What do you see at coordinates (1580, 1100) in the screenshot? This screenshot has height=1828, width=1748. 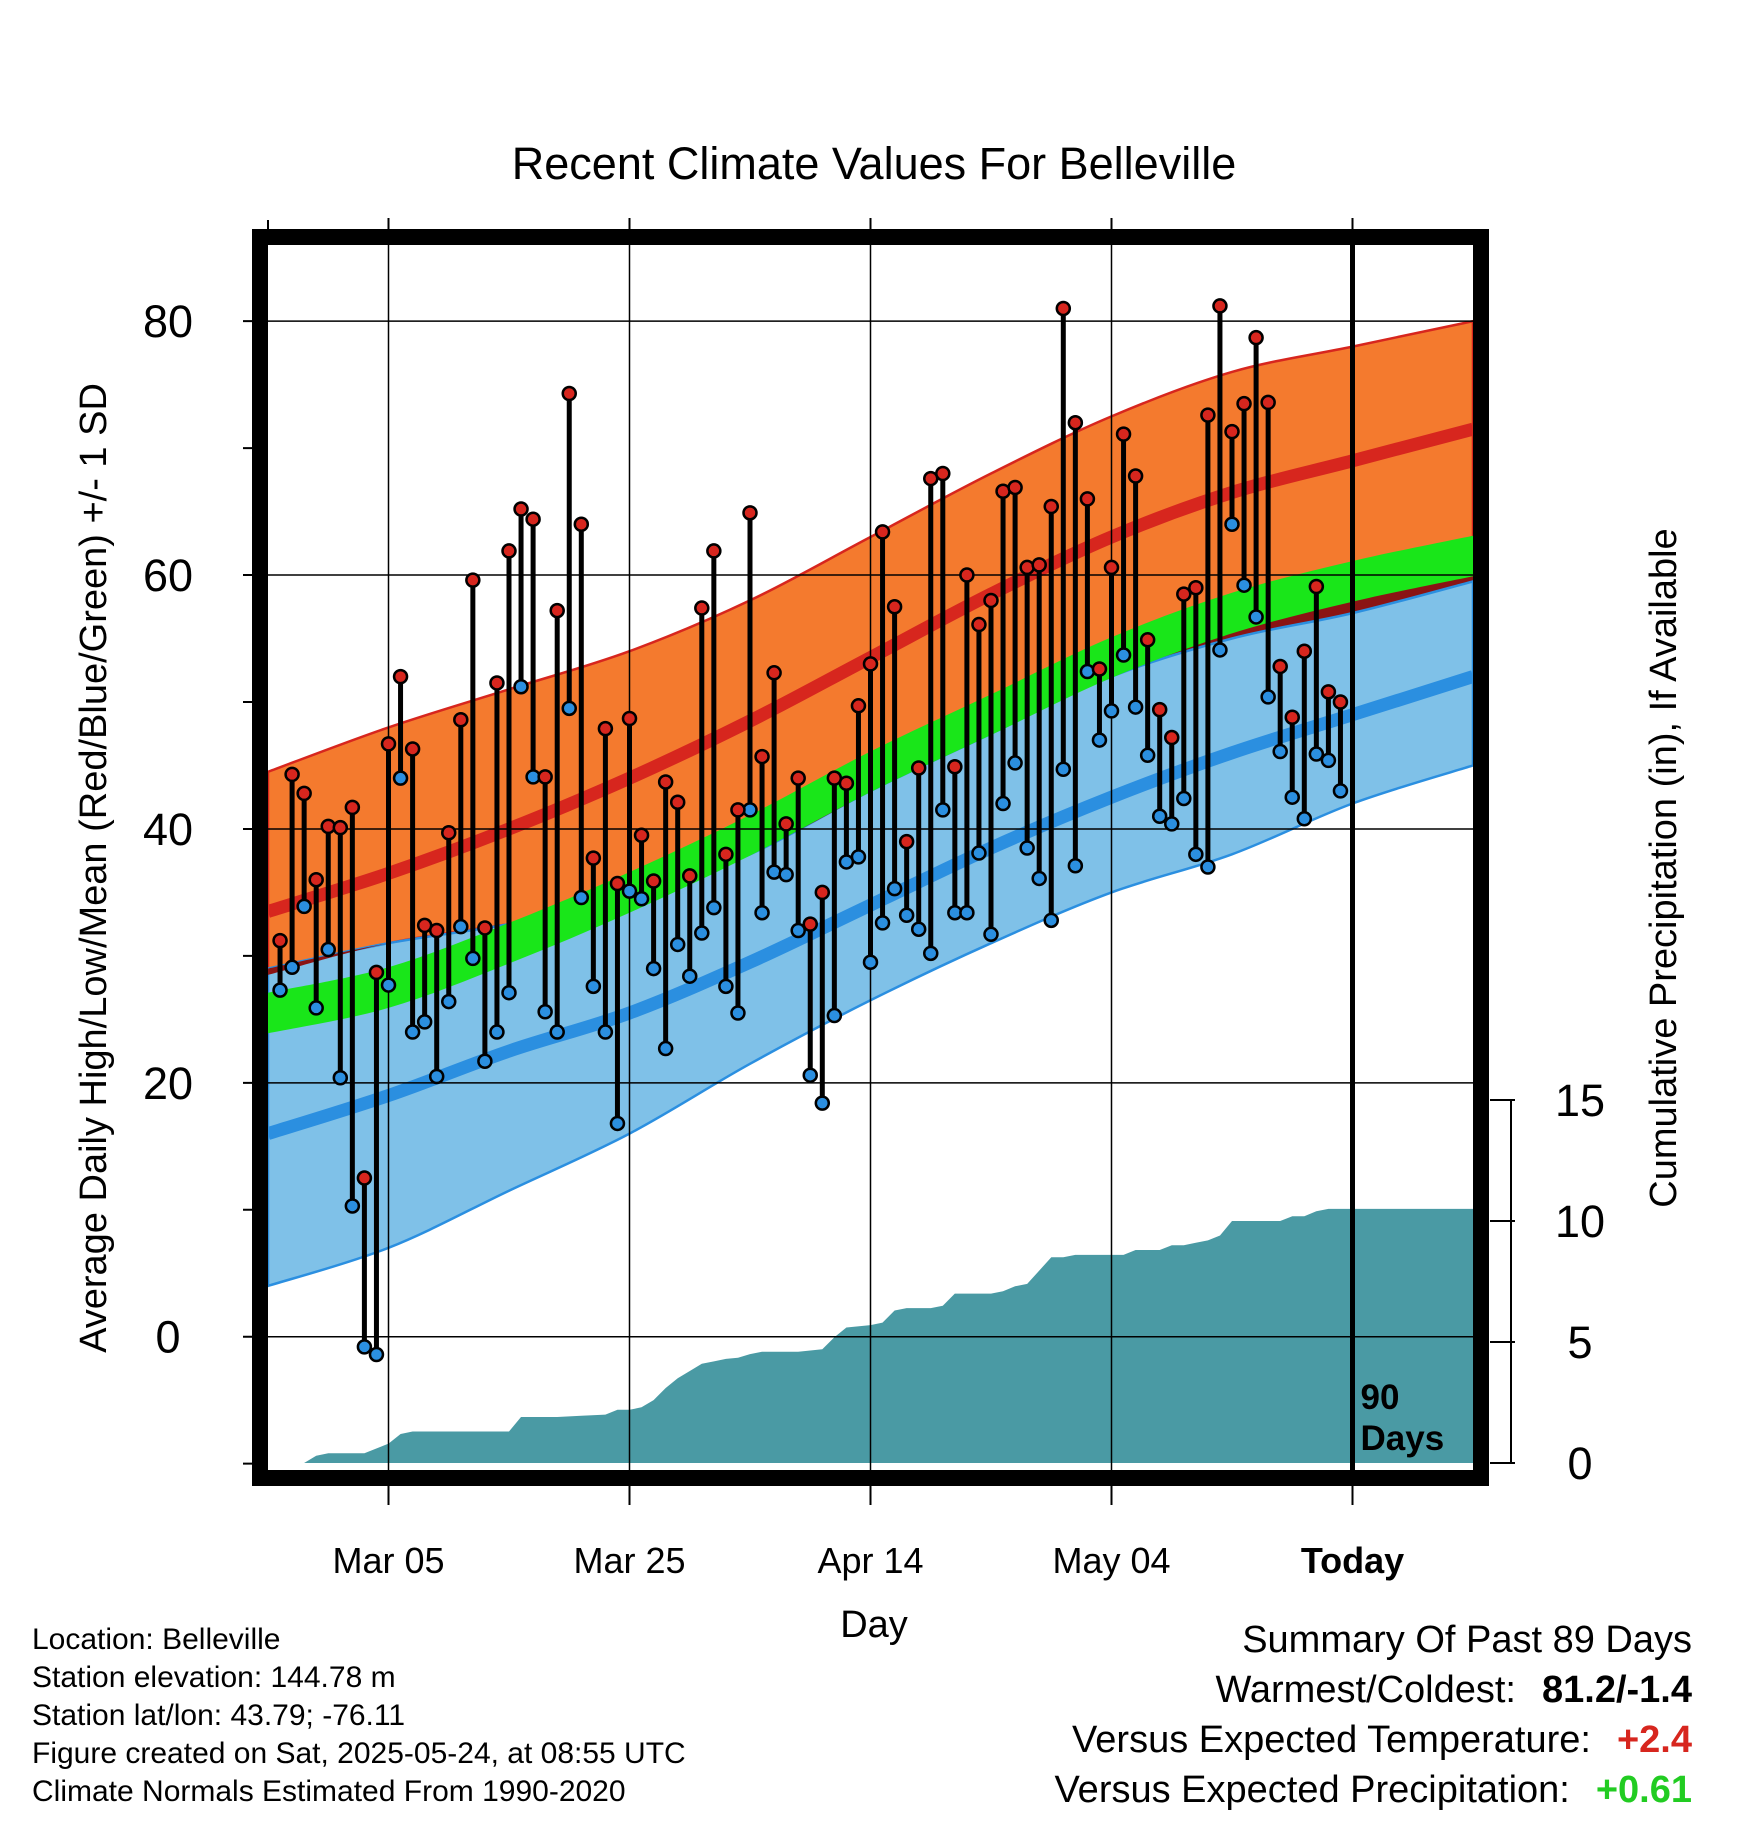 I see `right-tick-label: 15` at bounding box center [1580, 1100].